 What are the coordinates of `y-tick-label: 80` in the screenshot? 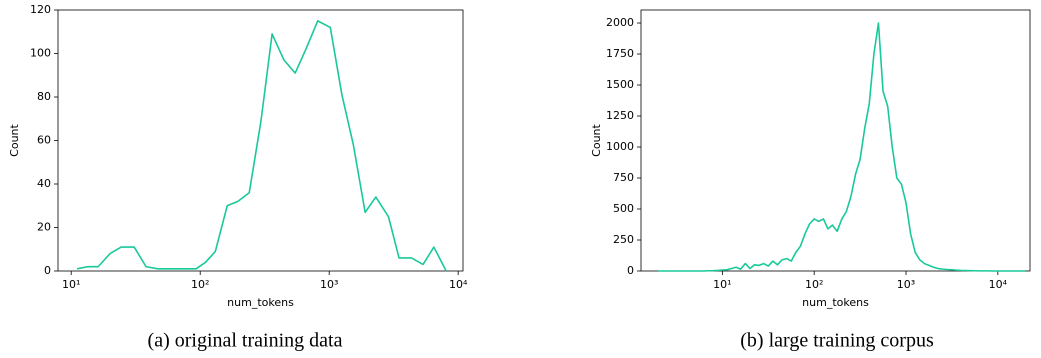 It's located at (44, 96).